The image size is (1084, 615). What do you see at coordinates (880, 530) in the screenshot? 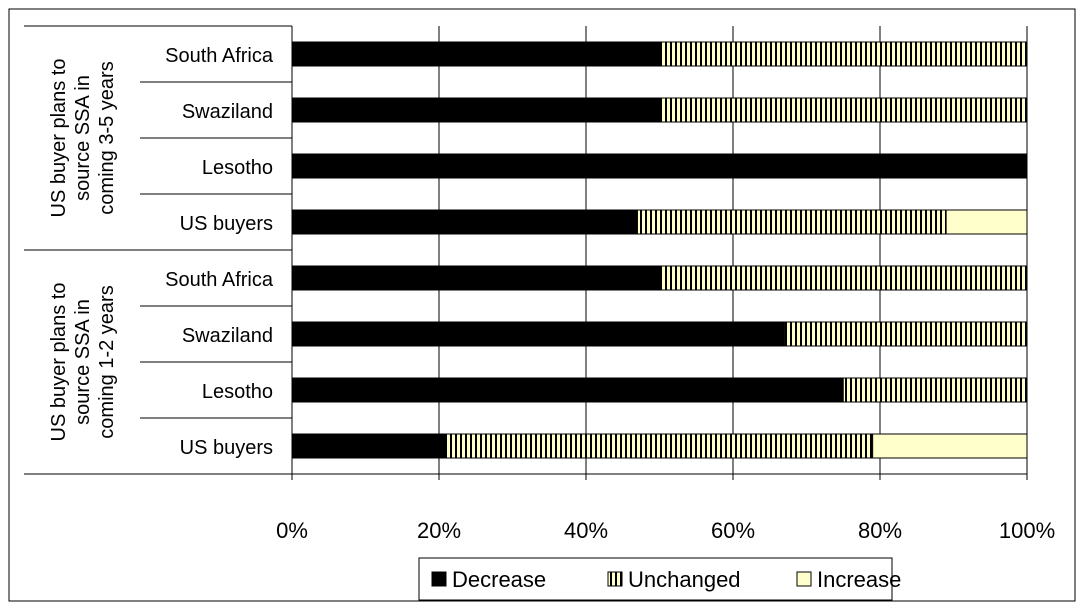
I see `x-tick-label: 80%` at bounding box center [880, 530].